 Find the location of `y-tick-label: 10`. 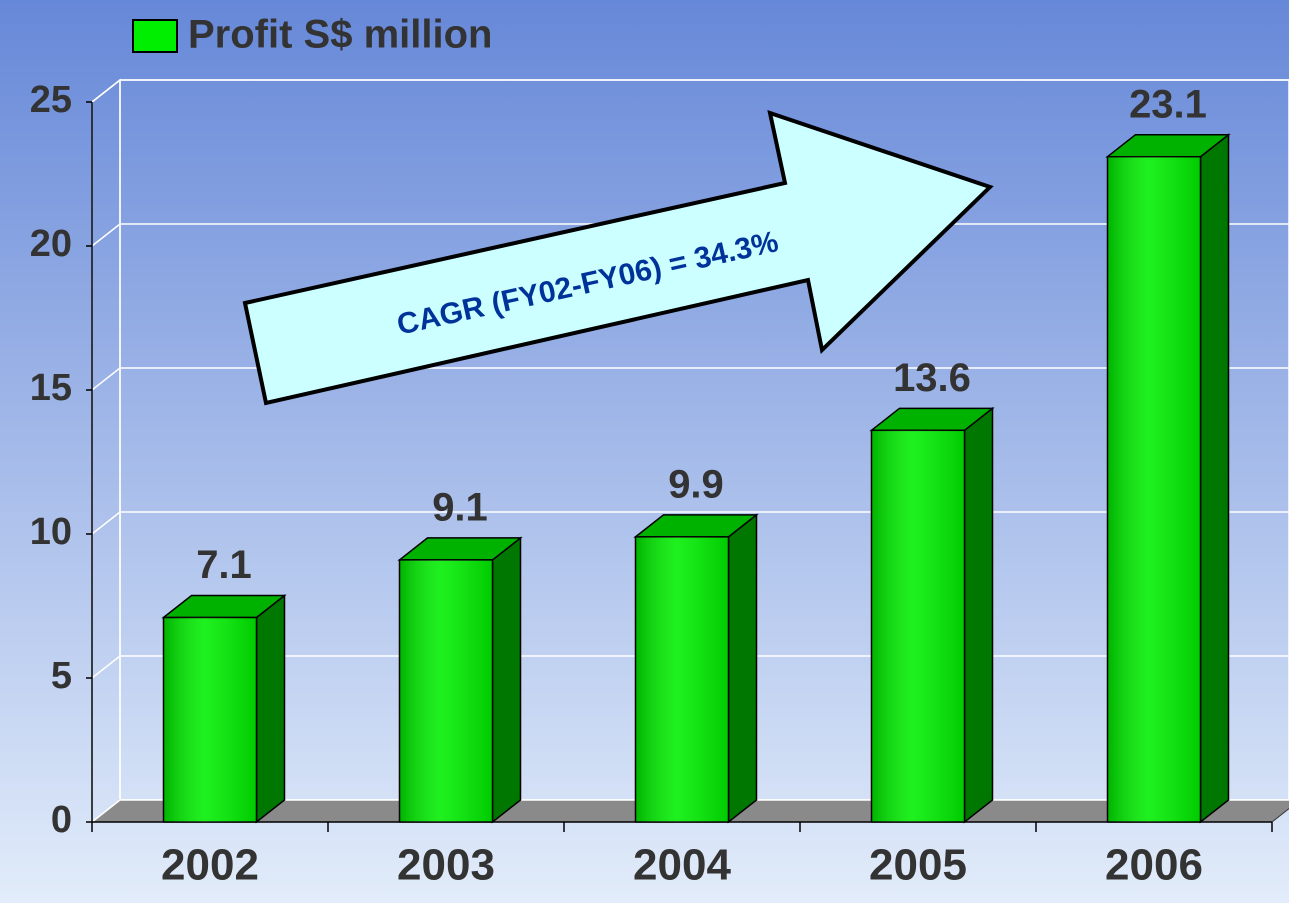

y-tick-label: 10 is located at coordinates (51, 532).